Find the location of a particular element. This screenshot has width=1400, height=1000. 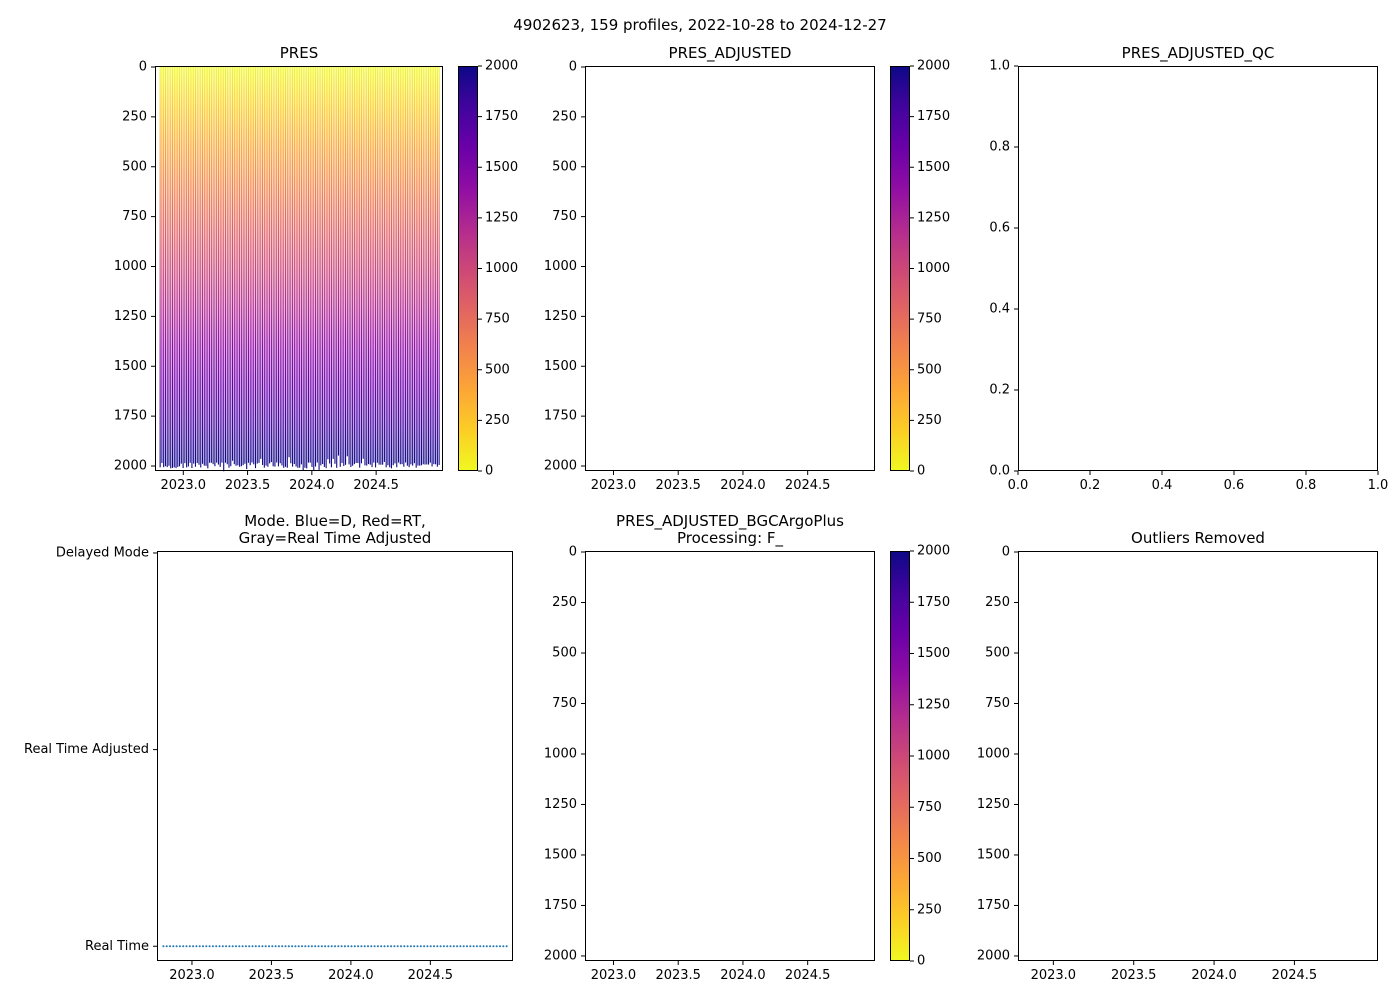

colorbar-tick-label: 250 is located at coordinates (497, 420).